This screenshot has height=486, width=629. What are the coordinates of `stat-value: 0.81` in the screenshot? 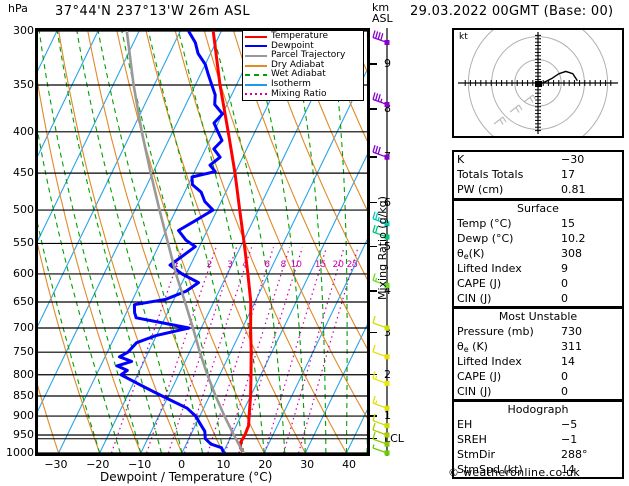 It's located at (573, 189).